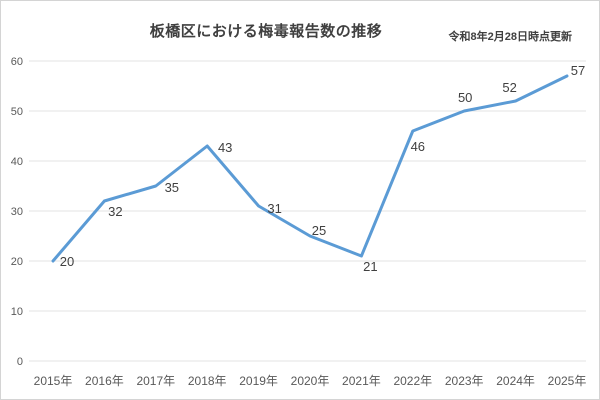 This screenshot has height=400, width=600. What do you see at coordinates (418, 146) in the screenshot?
I see `data-label: 46` at bounding box center [418, 146].